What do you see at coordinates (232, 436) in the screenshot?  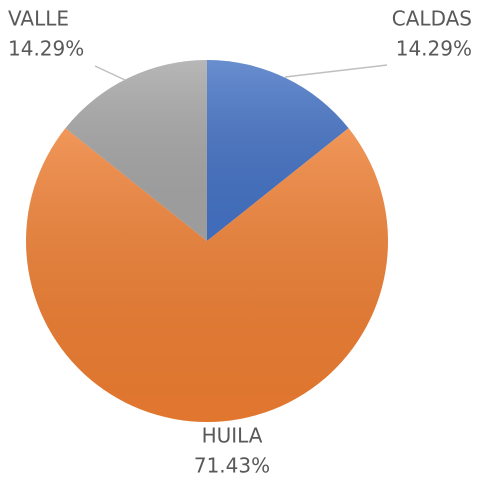 I see `slice-label: HUILA` at bounding box center [232, 436].